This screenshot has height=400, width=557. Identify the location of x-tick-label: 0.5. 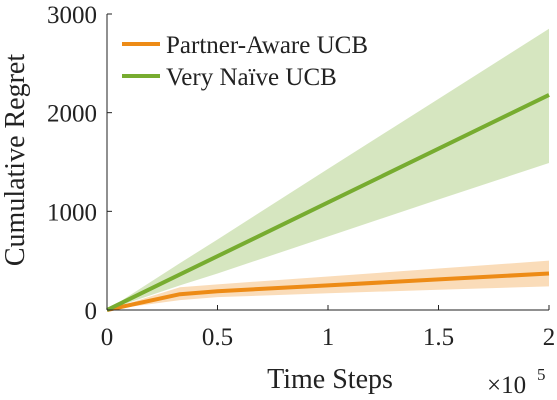
(217, 337).